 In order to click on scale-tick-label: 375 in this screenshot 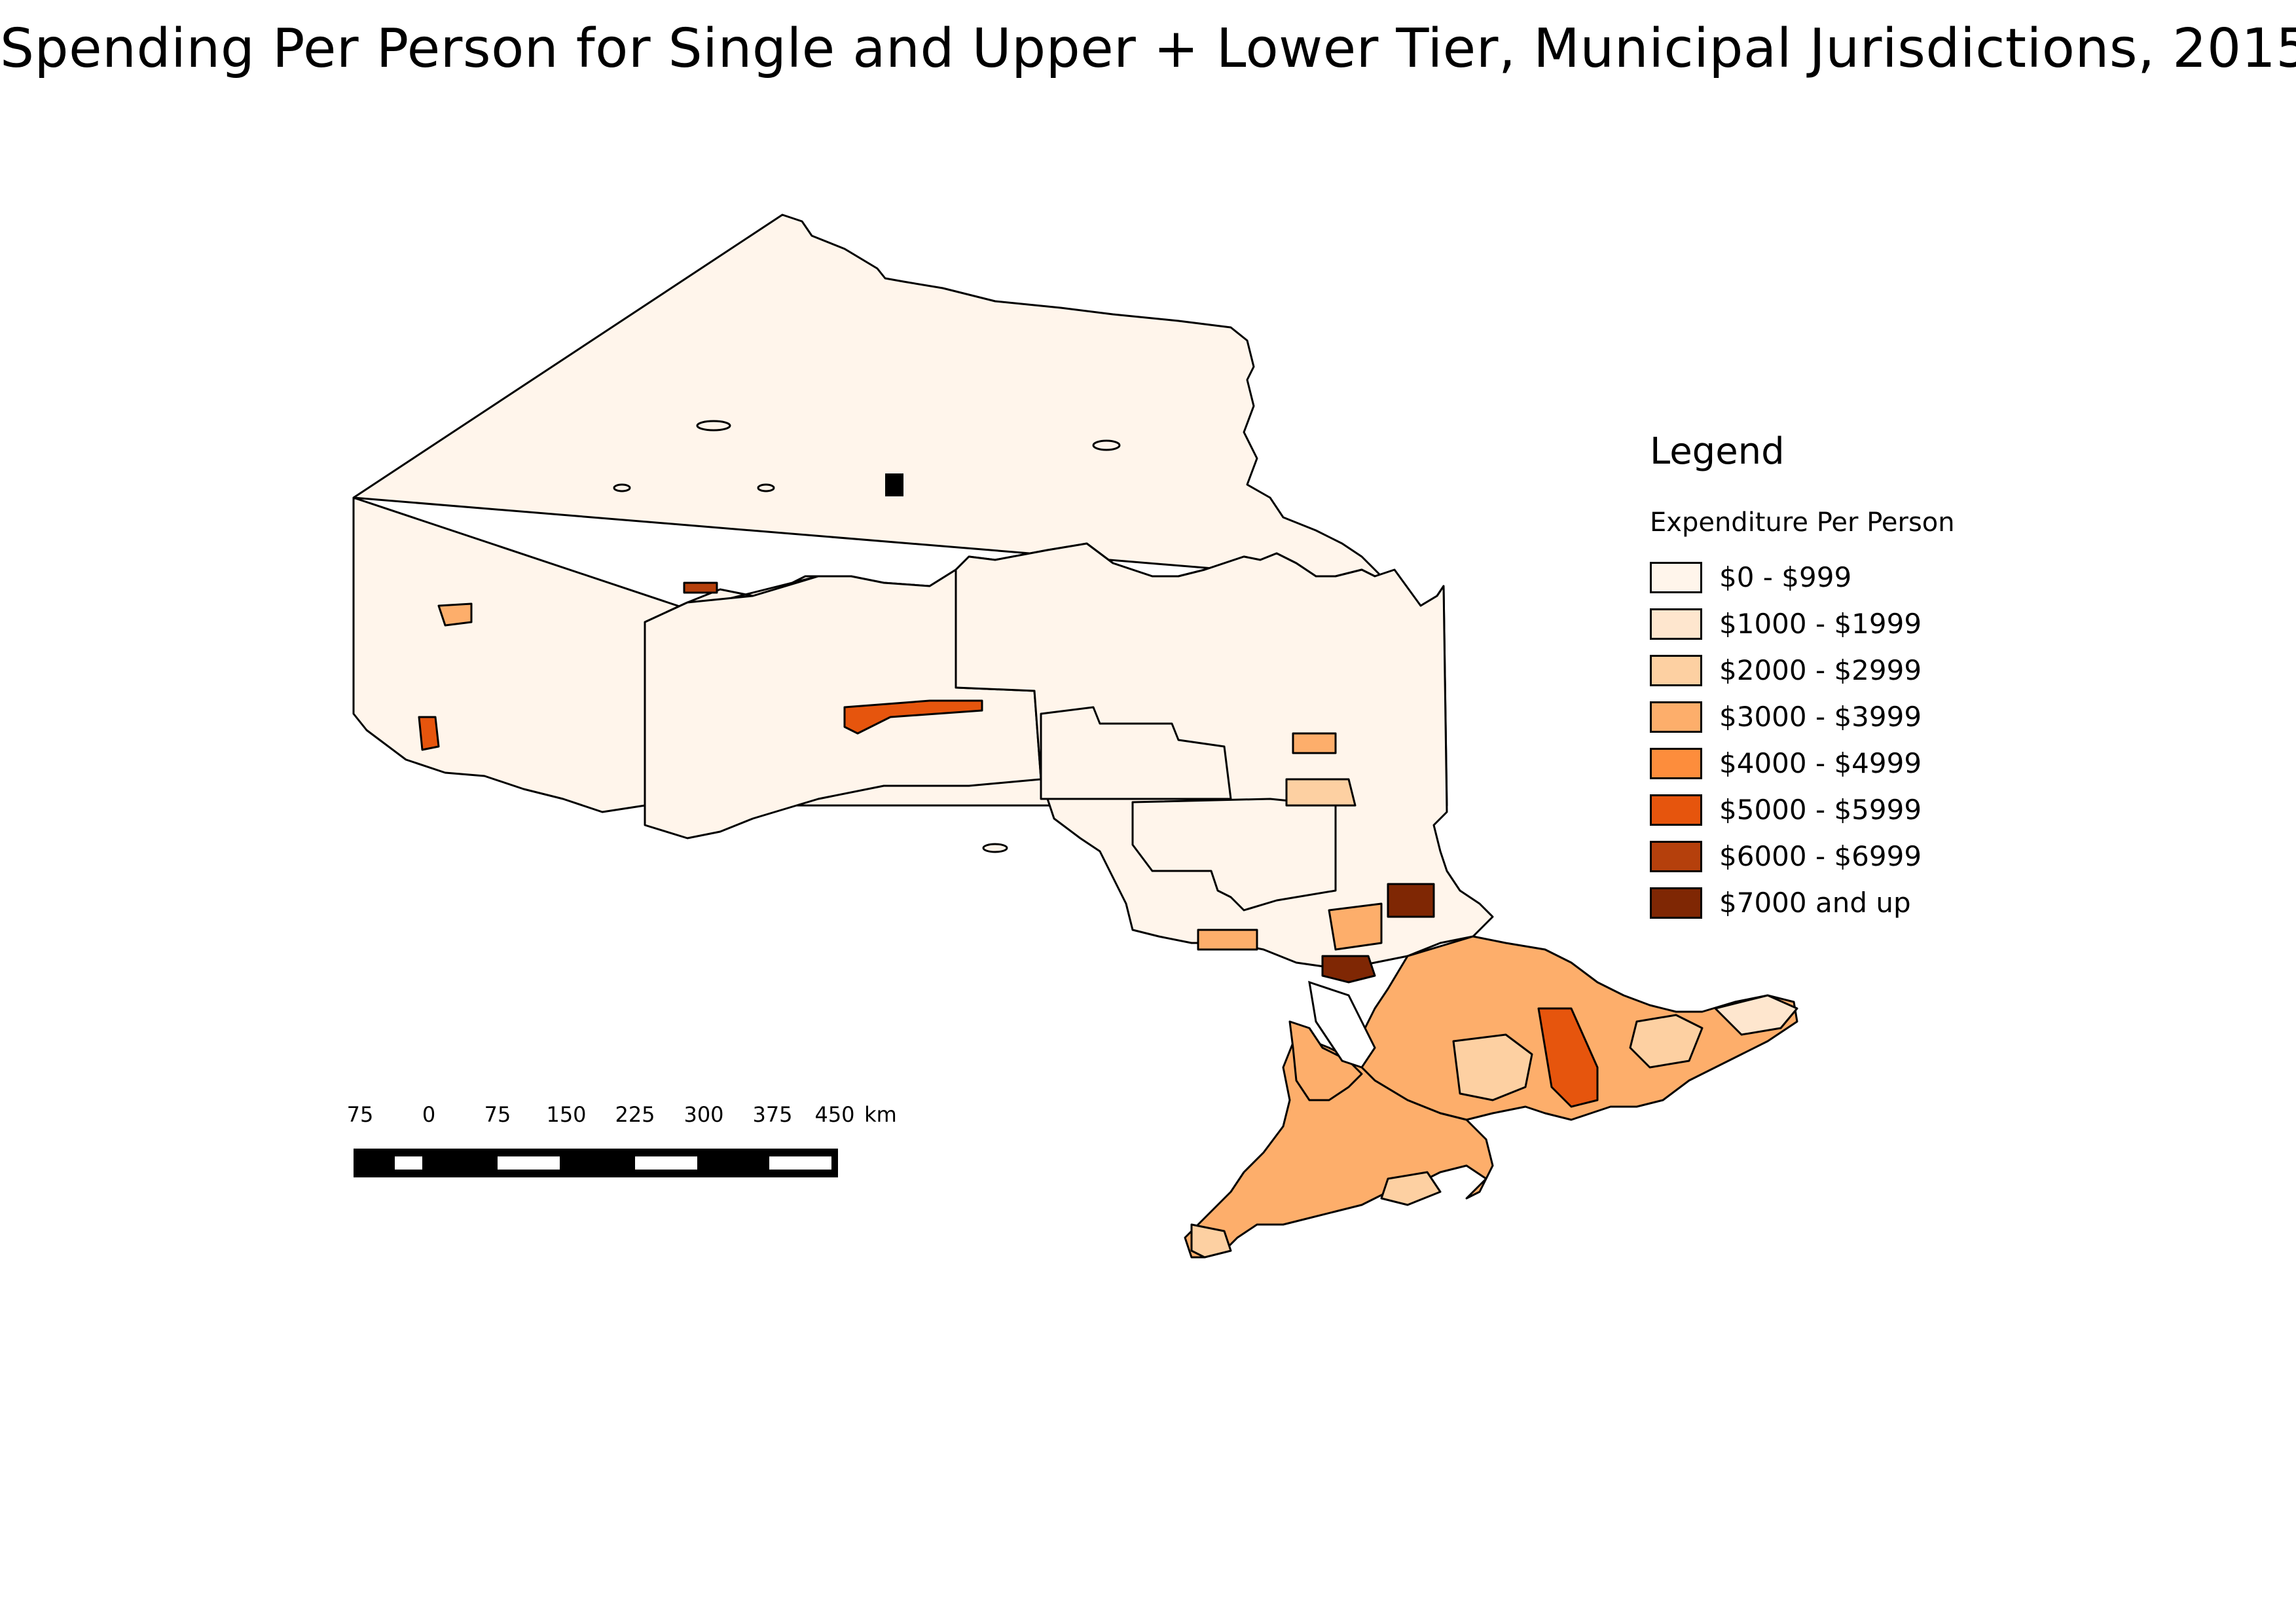, I will do `click(772, 1114)`.